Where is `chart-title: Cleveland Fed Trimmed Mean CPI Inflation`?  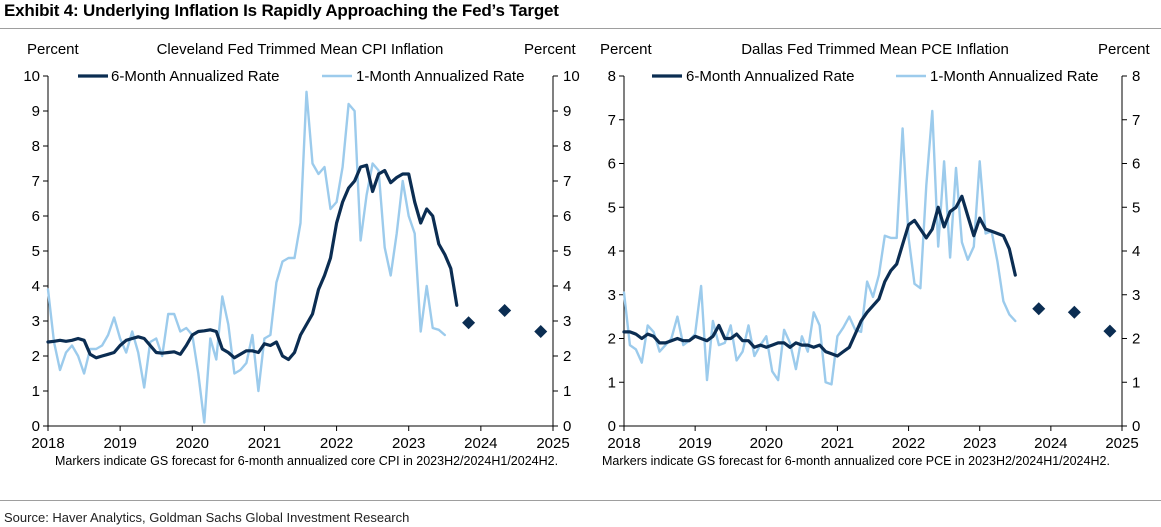
chart-title: Cleveland Fed Trimmed Mean CPI Inflation is located at coordinates (300, 49).